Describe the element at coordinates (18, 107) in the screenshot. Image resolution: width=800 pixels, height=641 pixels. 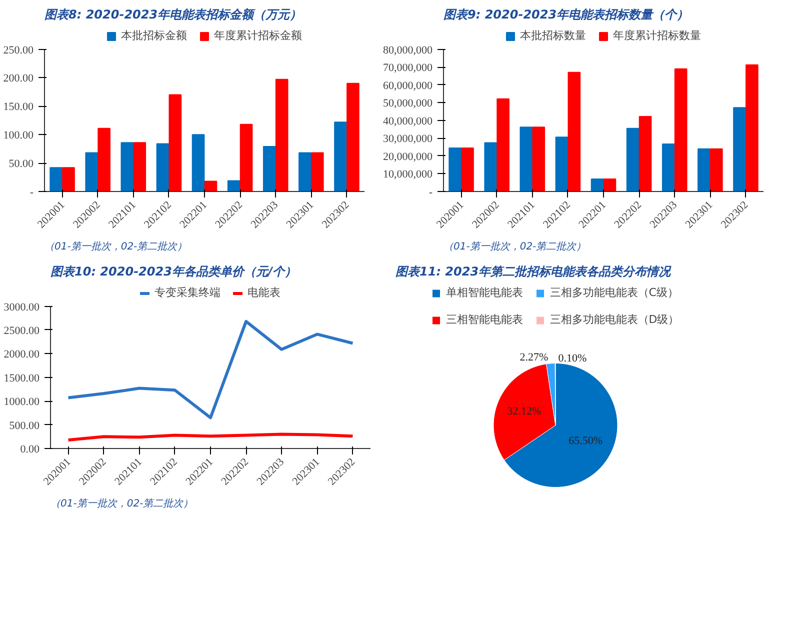
I see `y-tick-label: 150.00` at that location.